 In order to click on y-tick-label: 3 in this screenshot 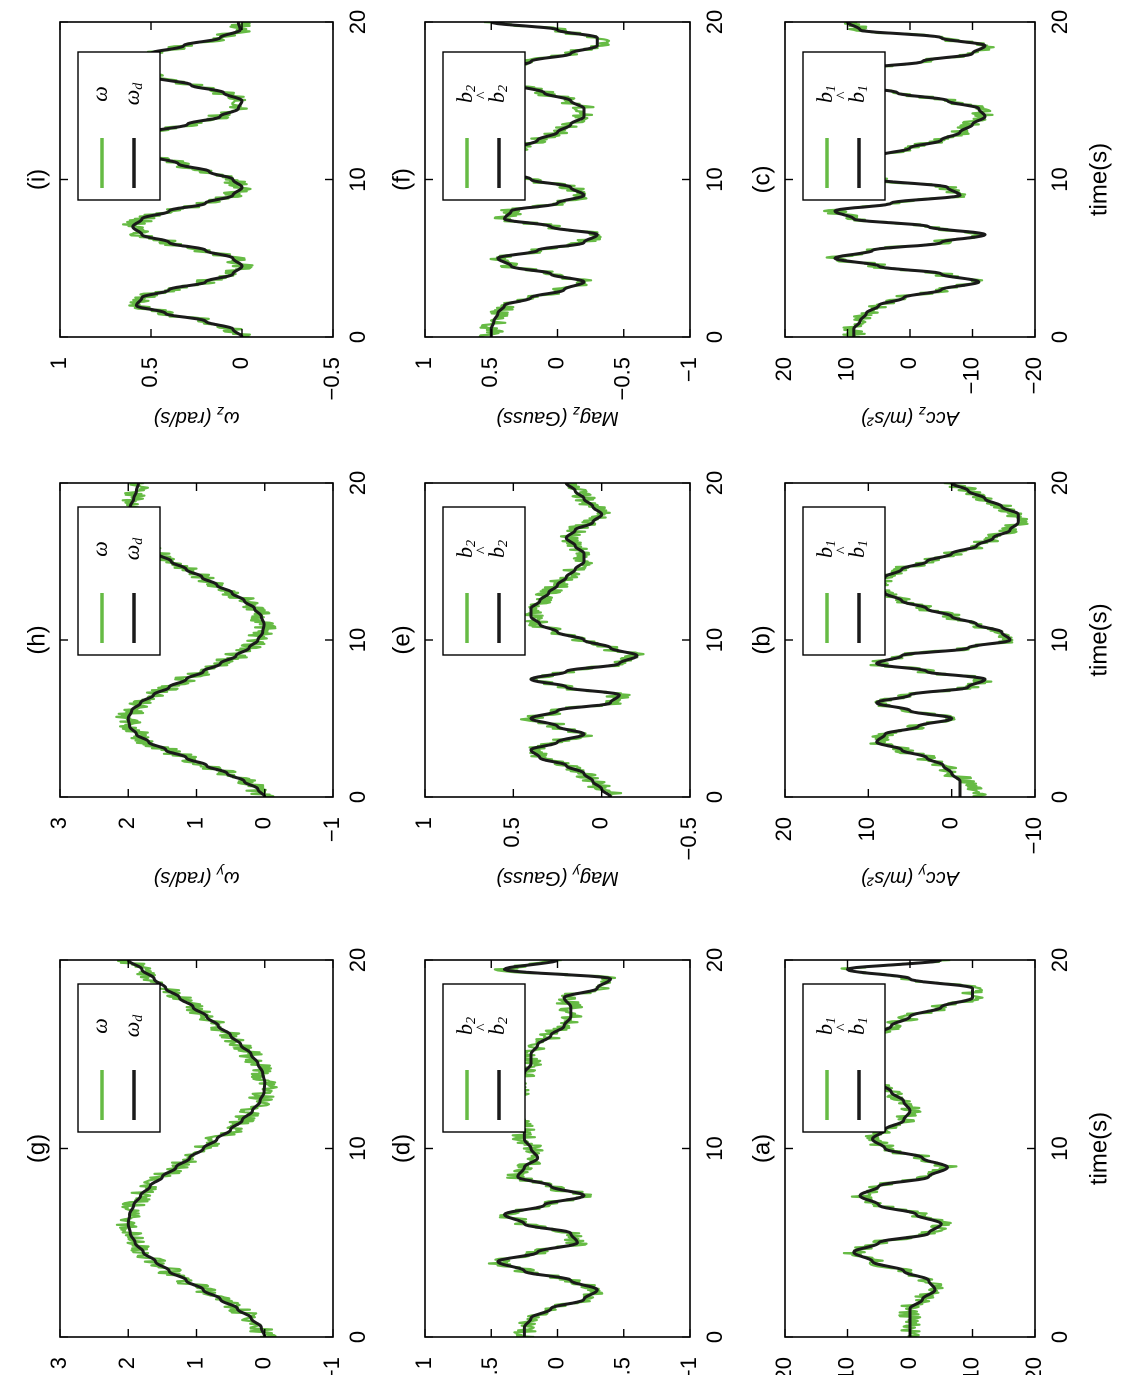, I will do `click(58, 1363)`.